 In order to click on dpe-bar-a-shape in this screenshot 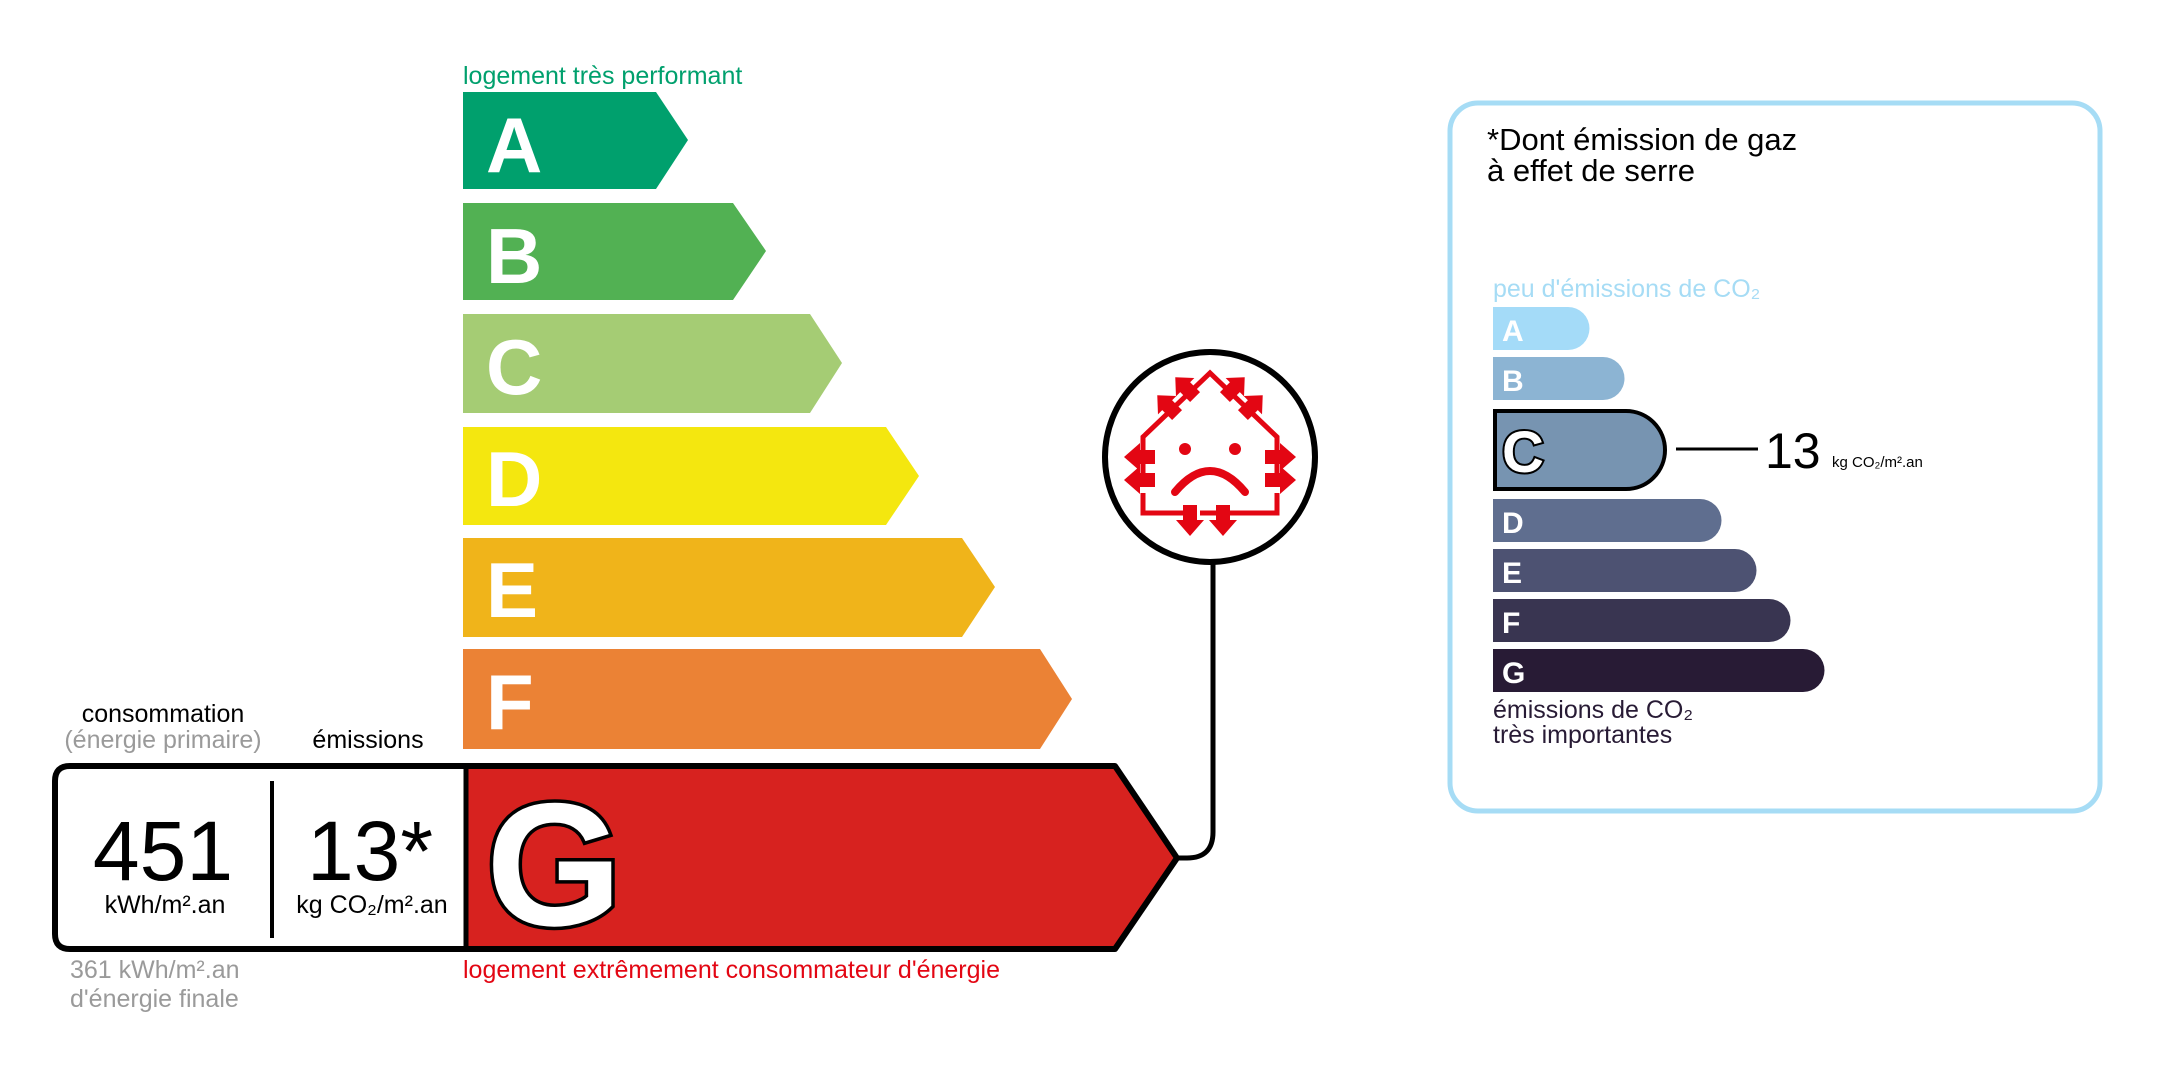, I will do `click(575, 140)`.